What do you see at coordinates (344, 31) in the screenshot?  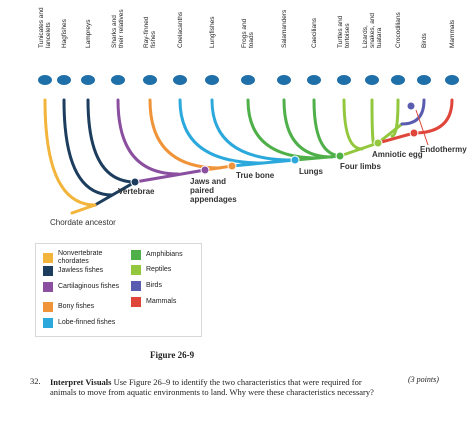 I see `taxon-label: Turtles and tortoises` at bounding box center [344, 31].